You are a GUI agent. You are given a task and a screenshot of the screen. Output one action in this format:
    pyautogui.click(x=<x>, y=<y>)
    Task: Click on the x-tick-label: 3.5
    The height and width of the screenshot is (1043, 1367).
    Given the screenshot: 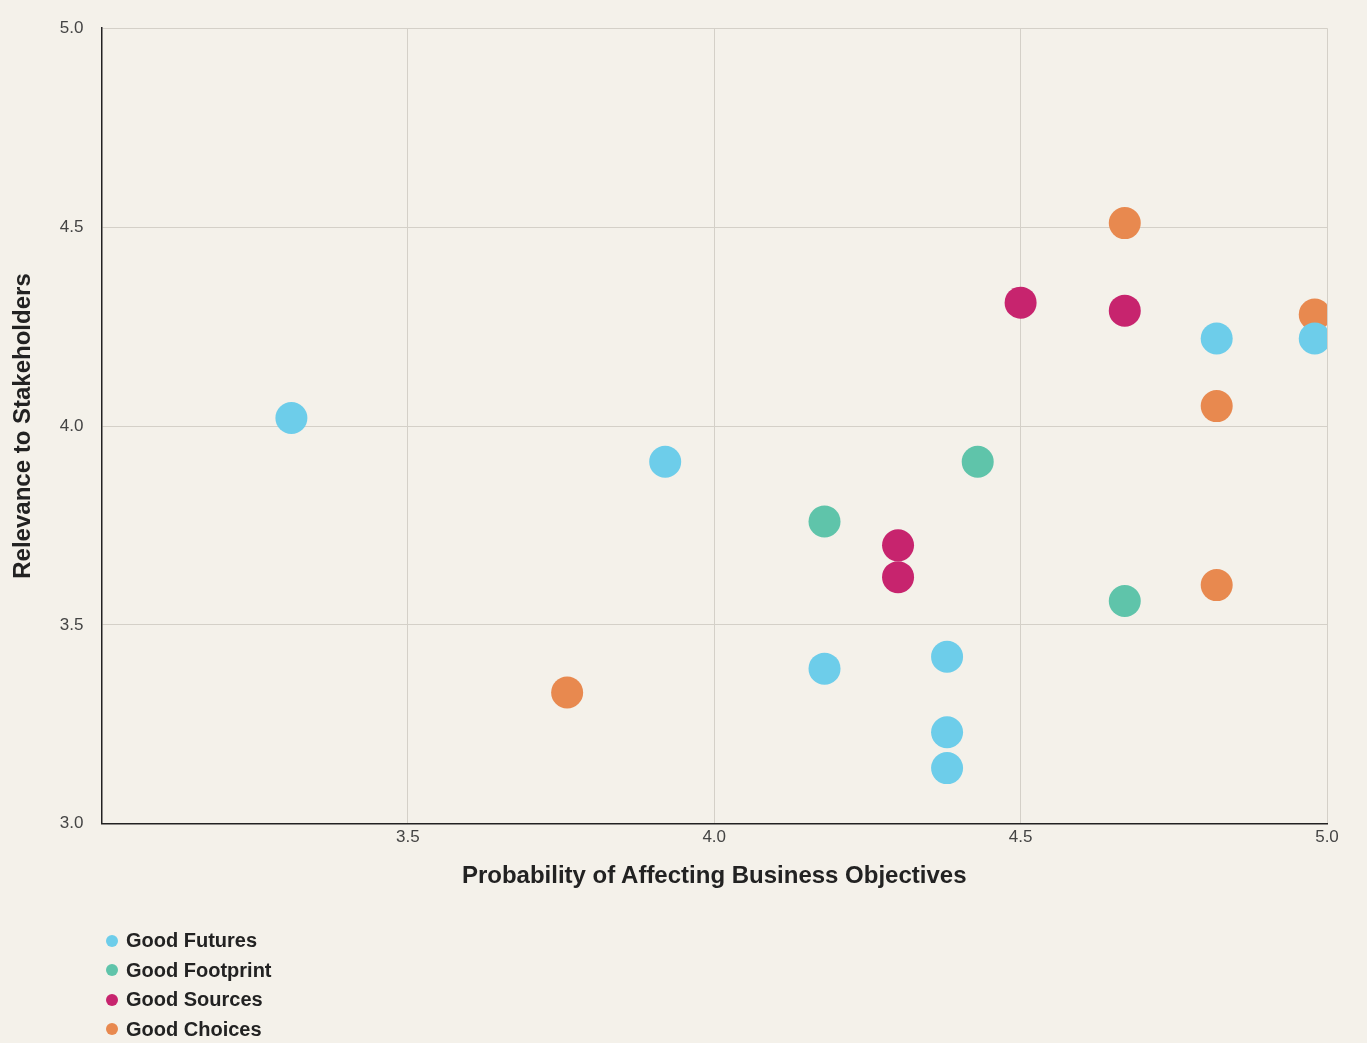 What is the action you would take?
    pyautogui.click(x=408, y=836)
    